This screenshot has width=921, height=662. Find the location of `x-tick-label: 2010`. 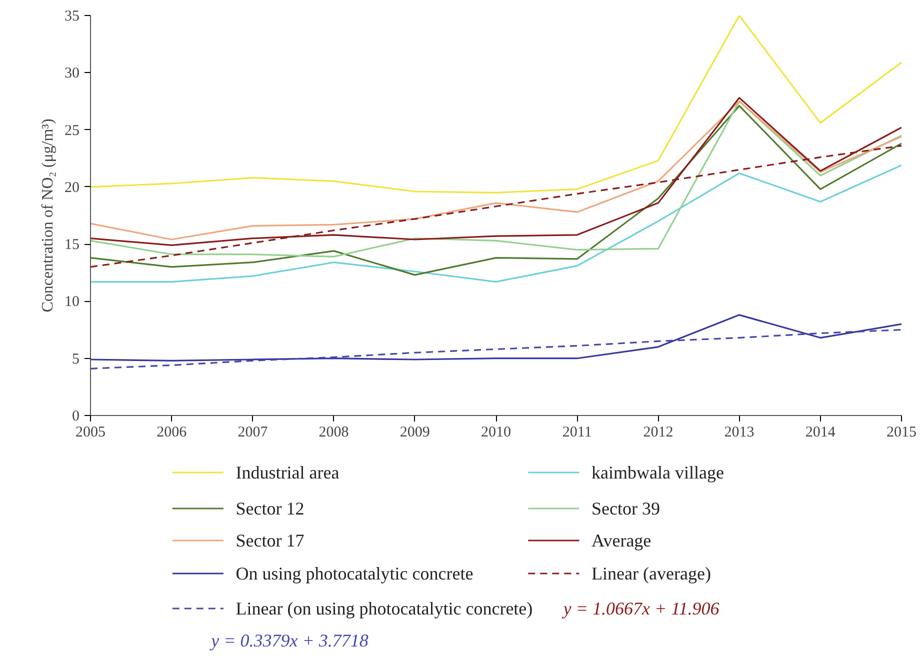

x-tick-label: 2010 is located at coordinates (496, 432).